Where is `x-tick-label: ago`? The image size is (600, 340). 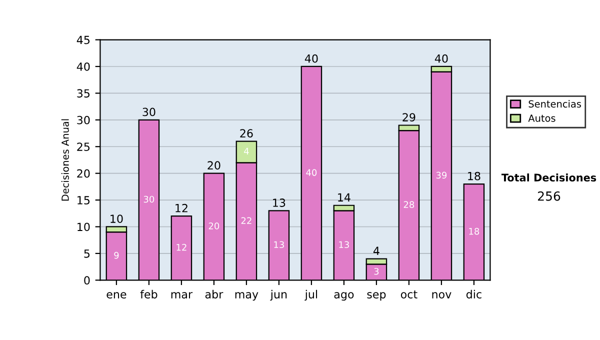
x-tick-label: ago is located at coordinates (344, 296).